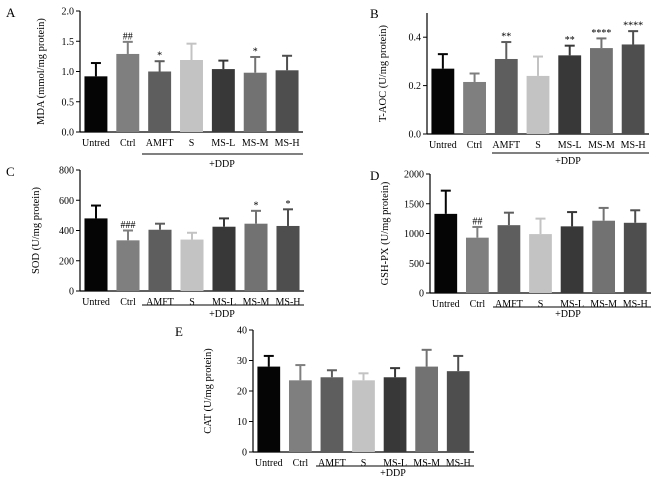  What do you see at coordinates (208, 391) in the screenshot?
I see `y-axis-label: CAT (U/mg protein)` at bounding box center [208, 391].